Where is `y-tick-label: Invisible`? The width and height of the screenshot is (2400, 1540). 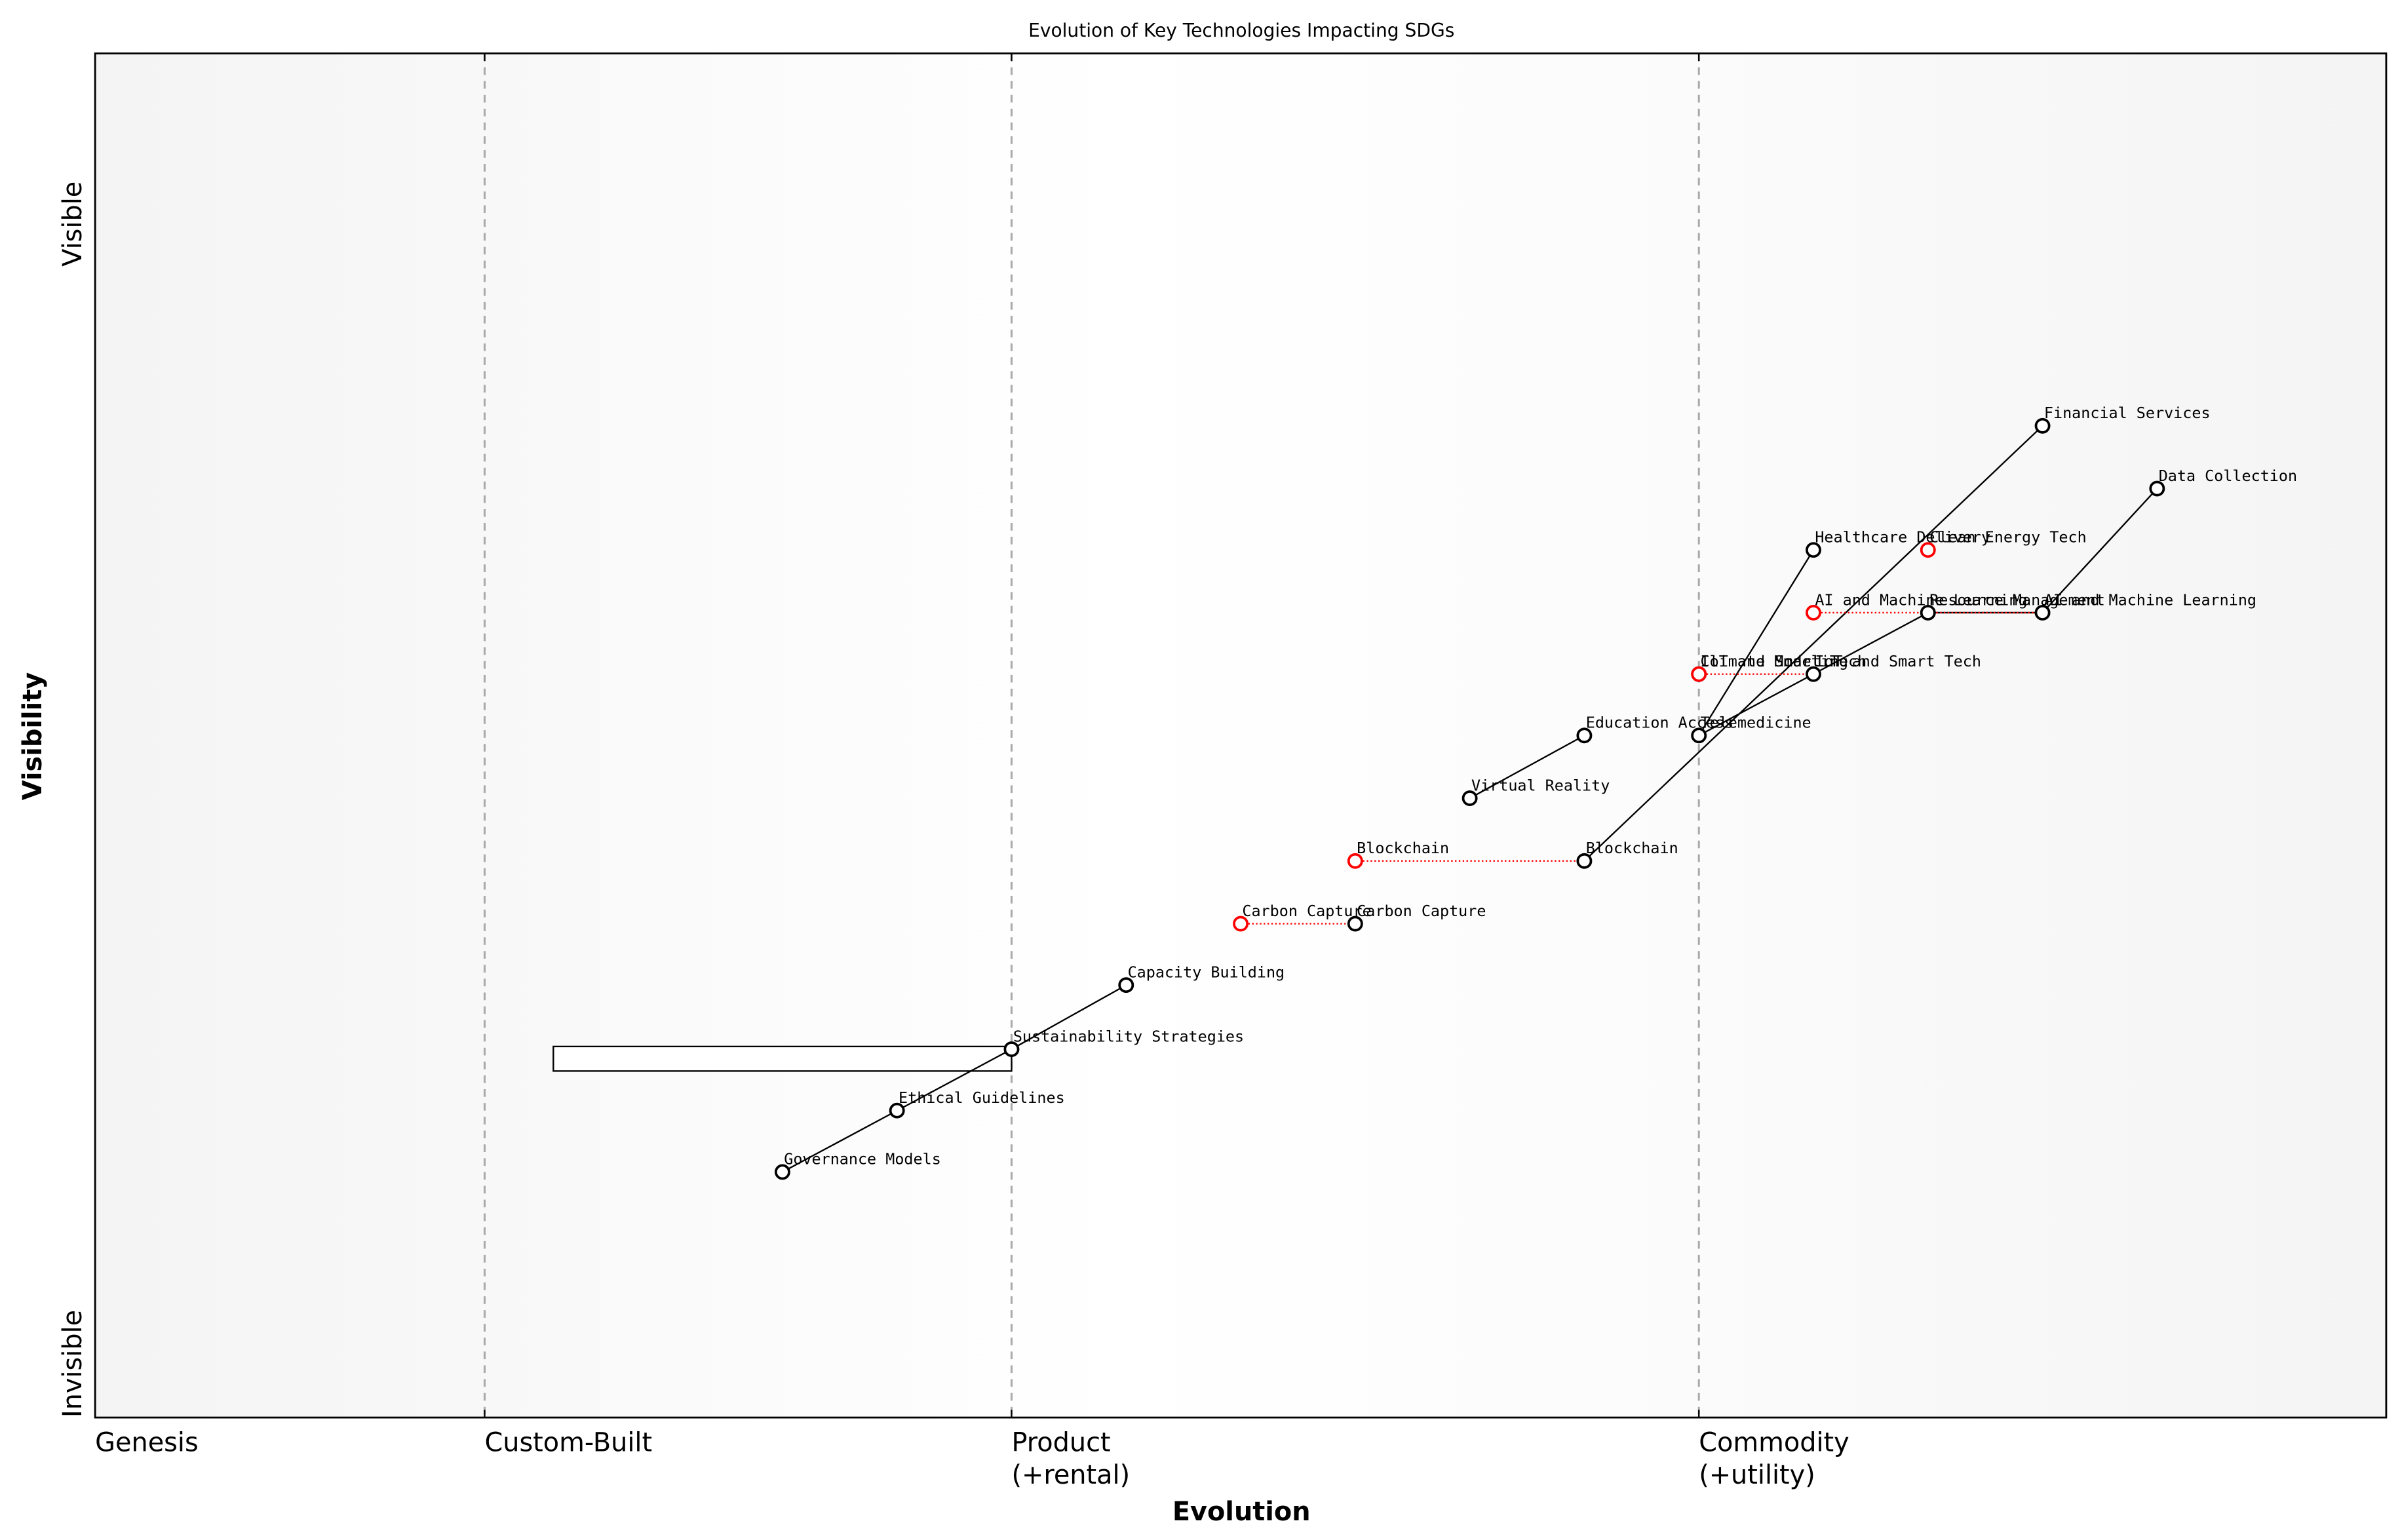
y-tick-label: Invisible is located at coordinates (73, 1363).